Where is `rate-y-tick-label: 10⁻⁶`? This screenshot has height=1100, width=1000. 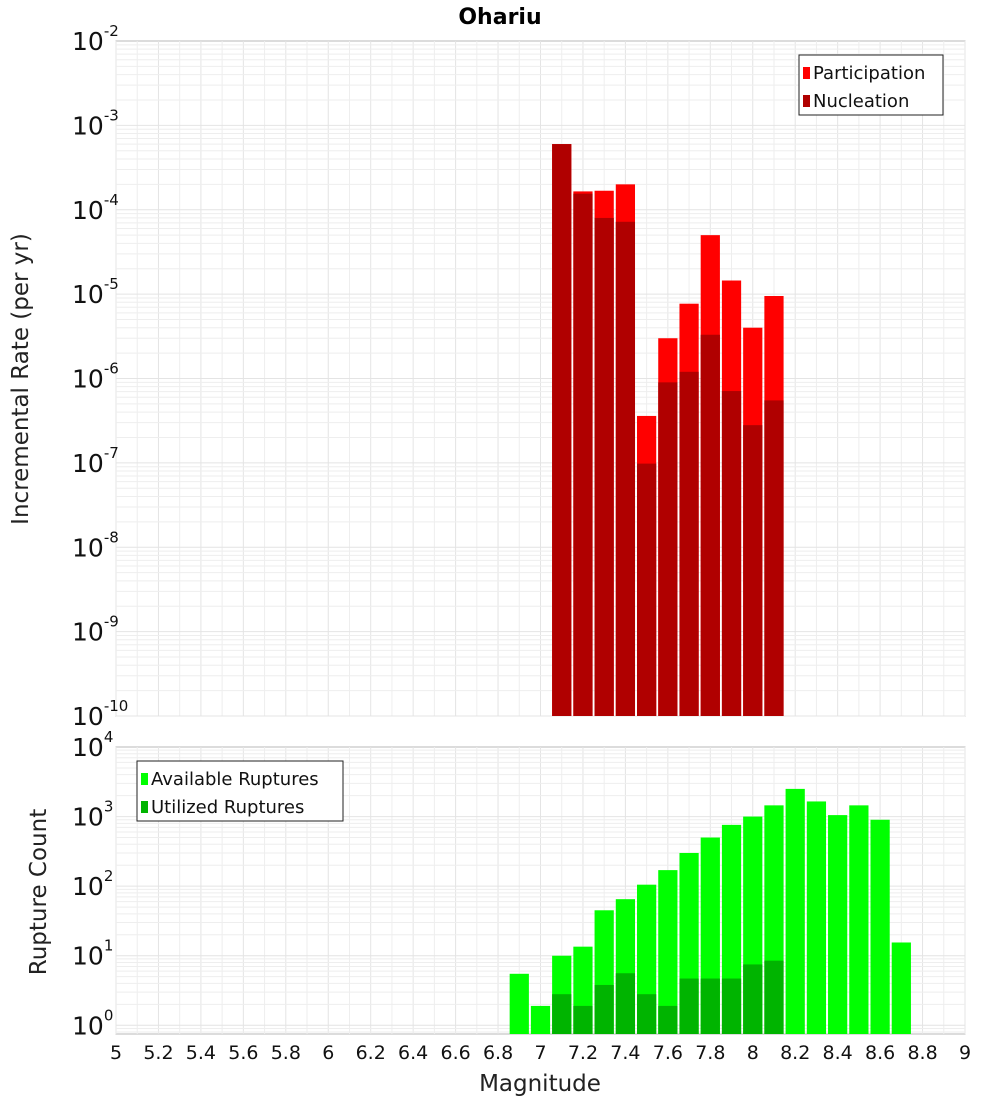
rate-y-tick-label: 10⁻⁶ is located at coordinates (95, 377).